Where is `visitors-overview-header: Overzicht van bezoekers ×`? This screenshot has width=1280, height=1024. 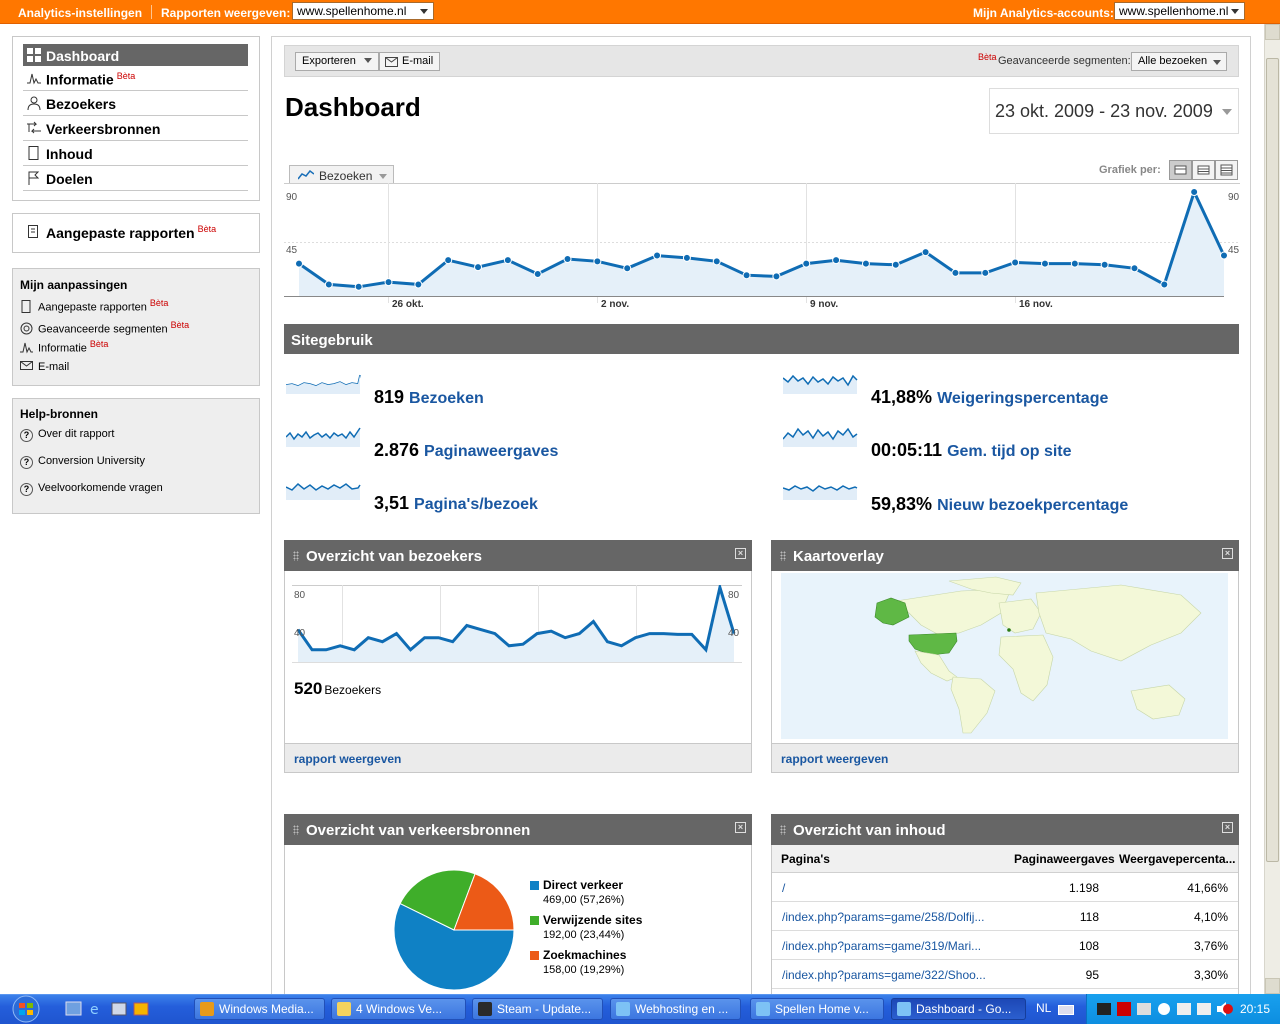 visitors-overview-header: Overzicht van bezoekers × is located at coordinates (518, 555).